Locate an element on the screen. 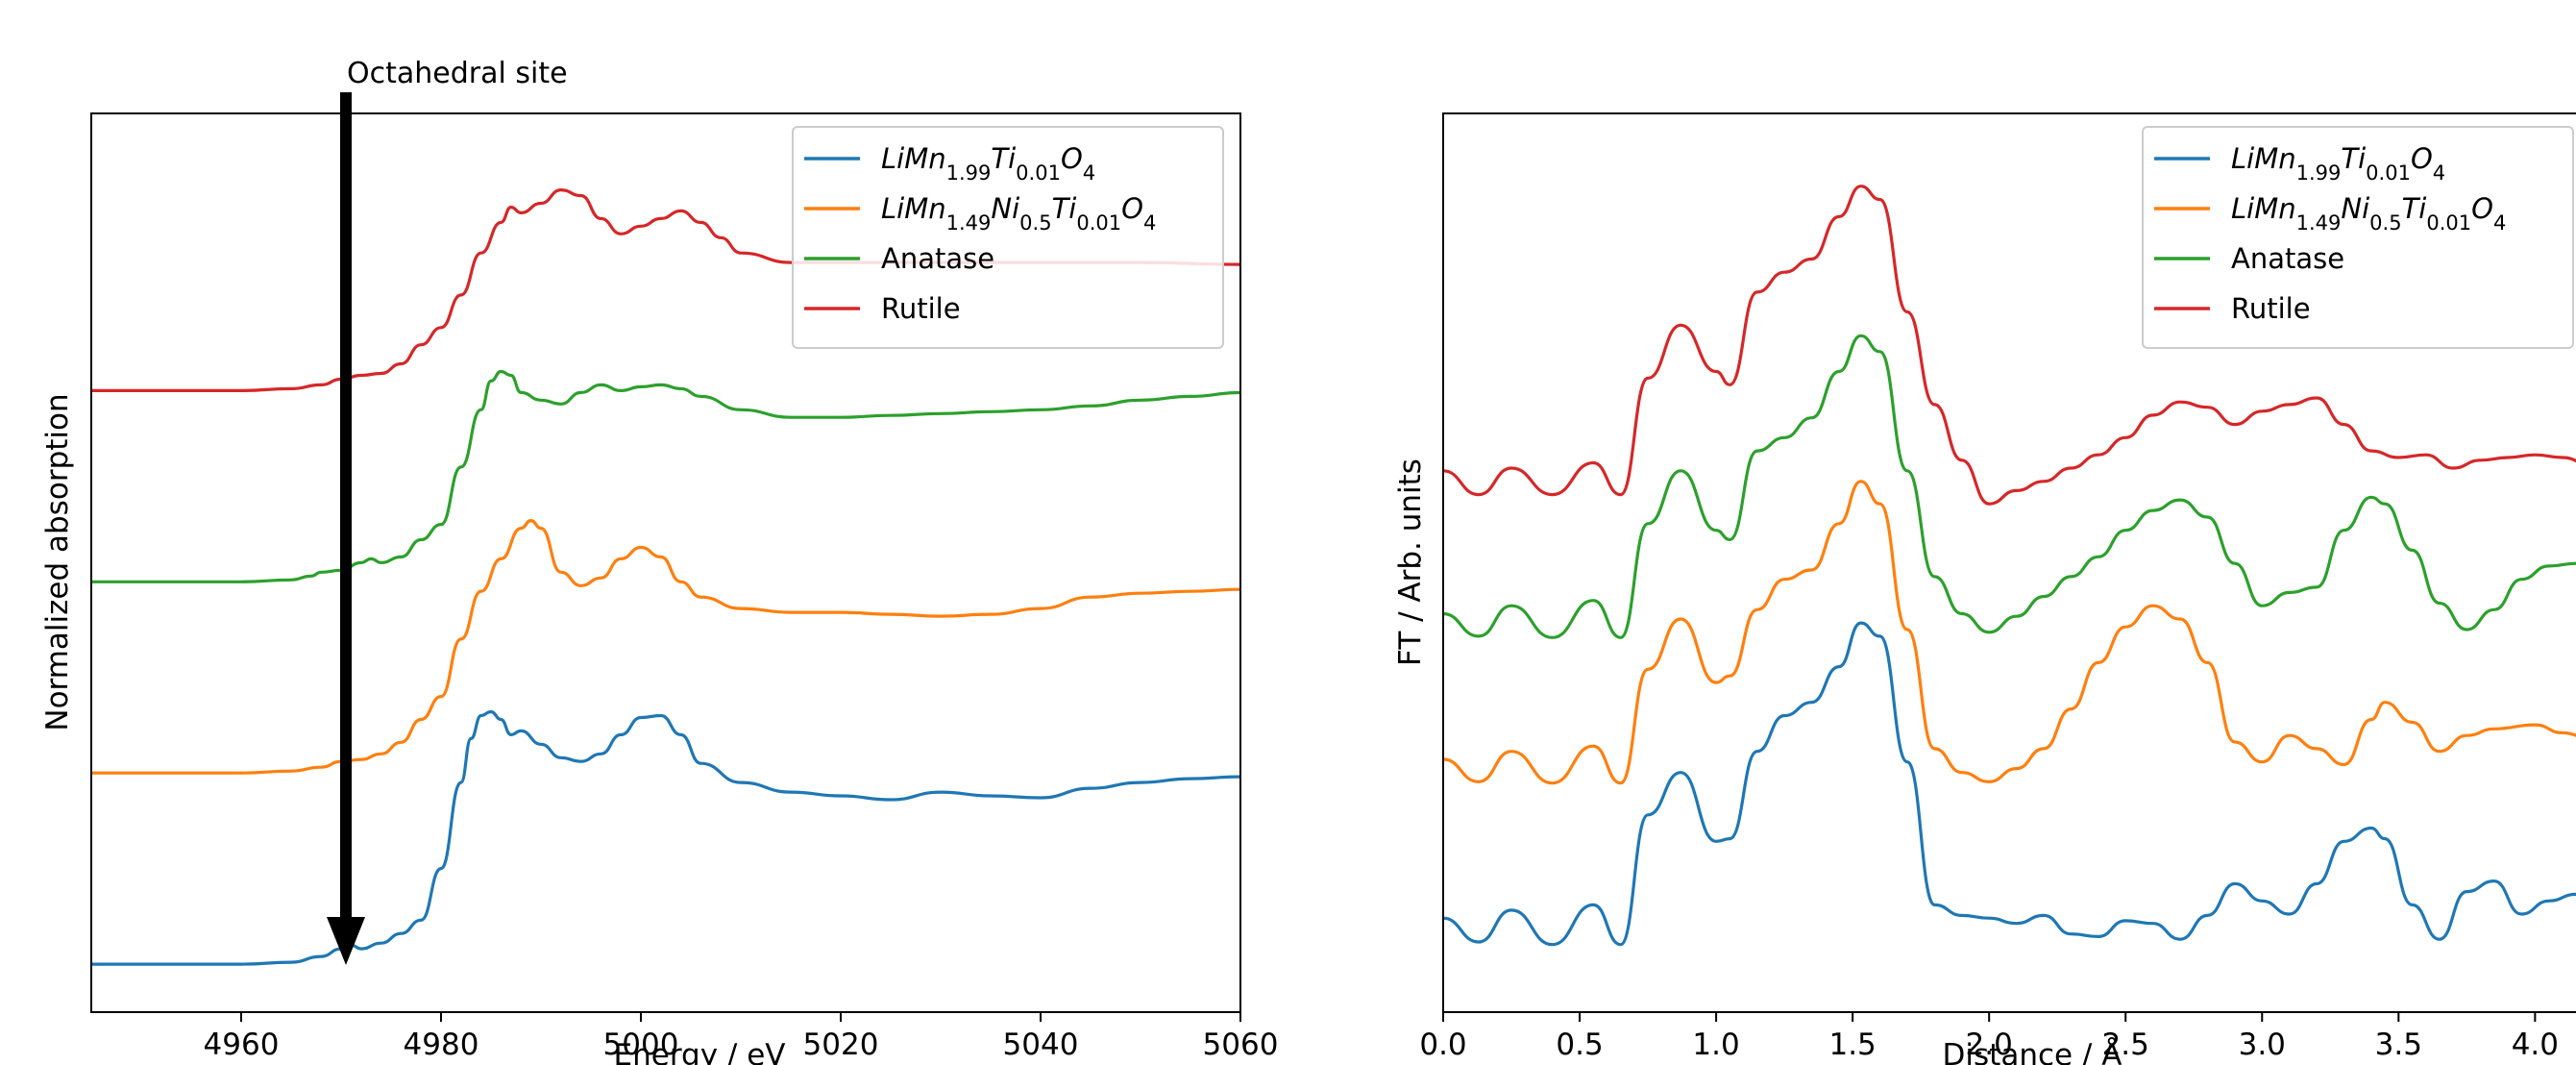  r-series-line-rutile is located at coordinates (2009, 346).